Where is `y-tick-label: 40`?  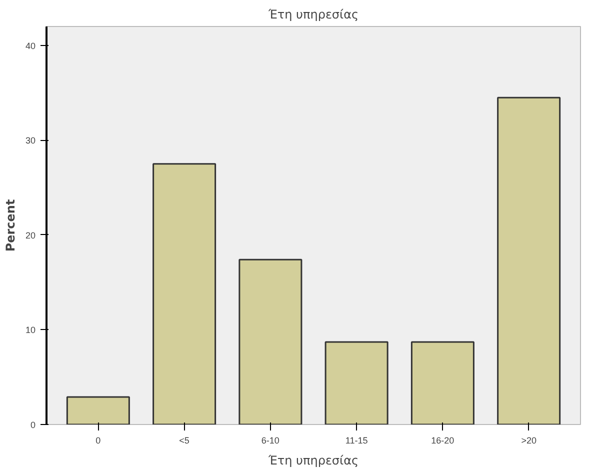
y-tick-label: 40 is located at coordinates (30, 45).